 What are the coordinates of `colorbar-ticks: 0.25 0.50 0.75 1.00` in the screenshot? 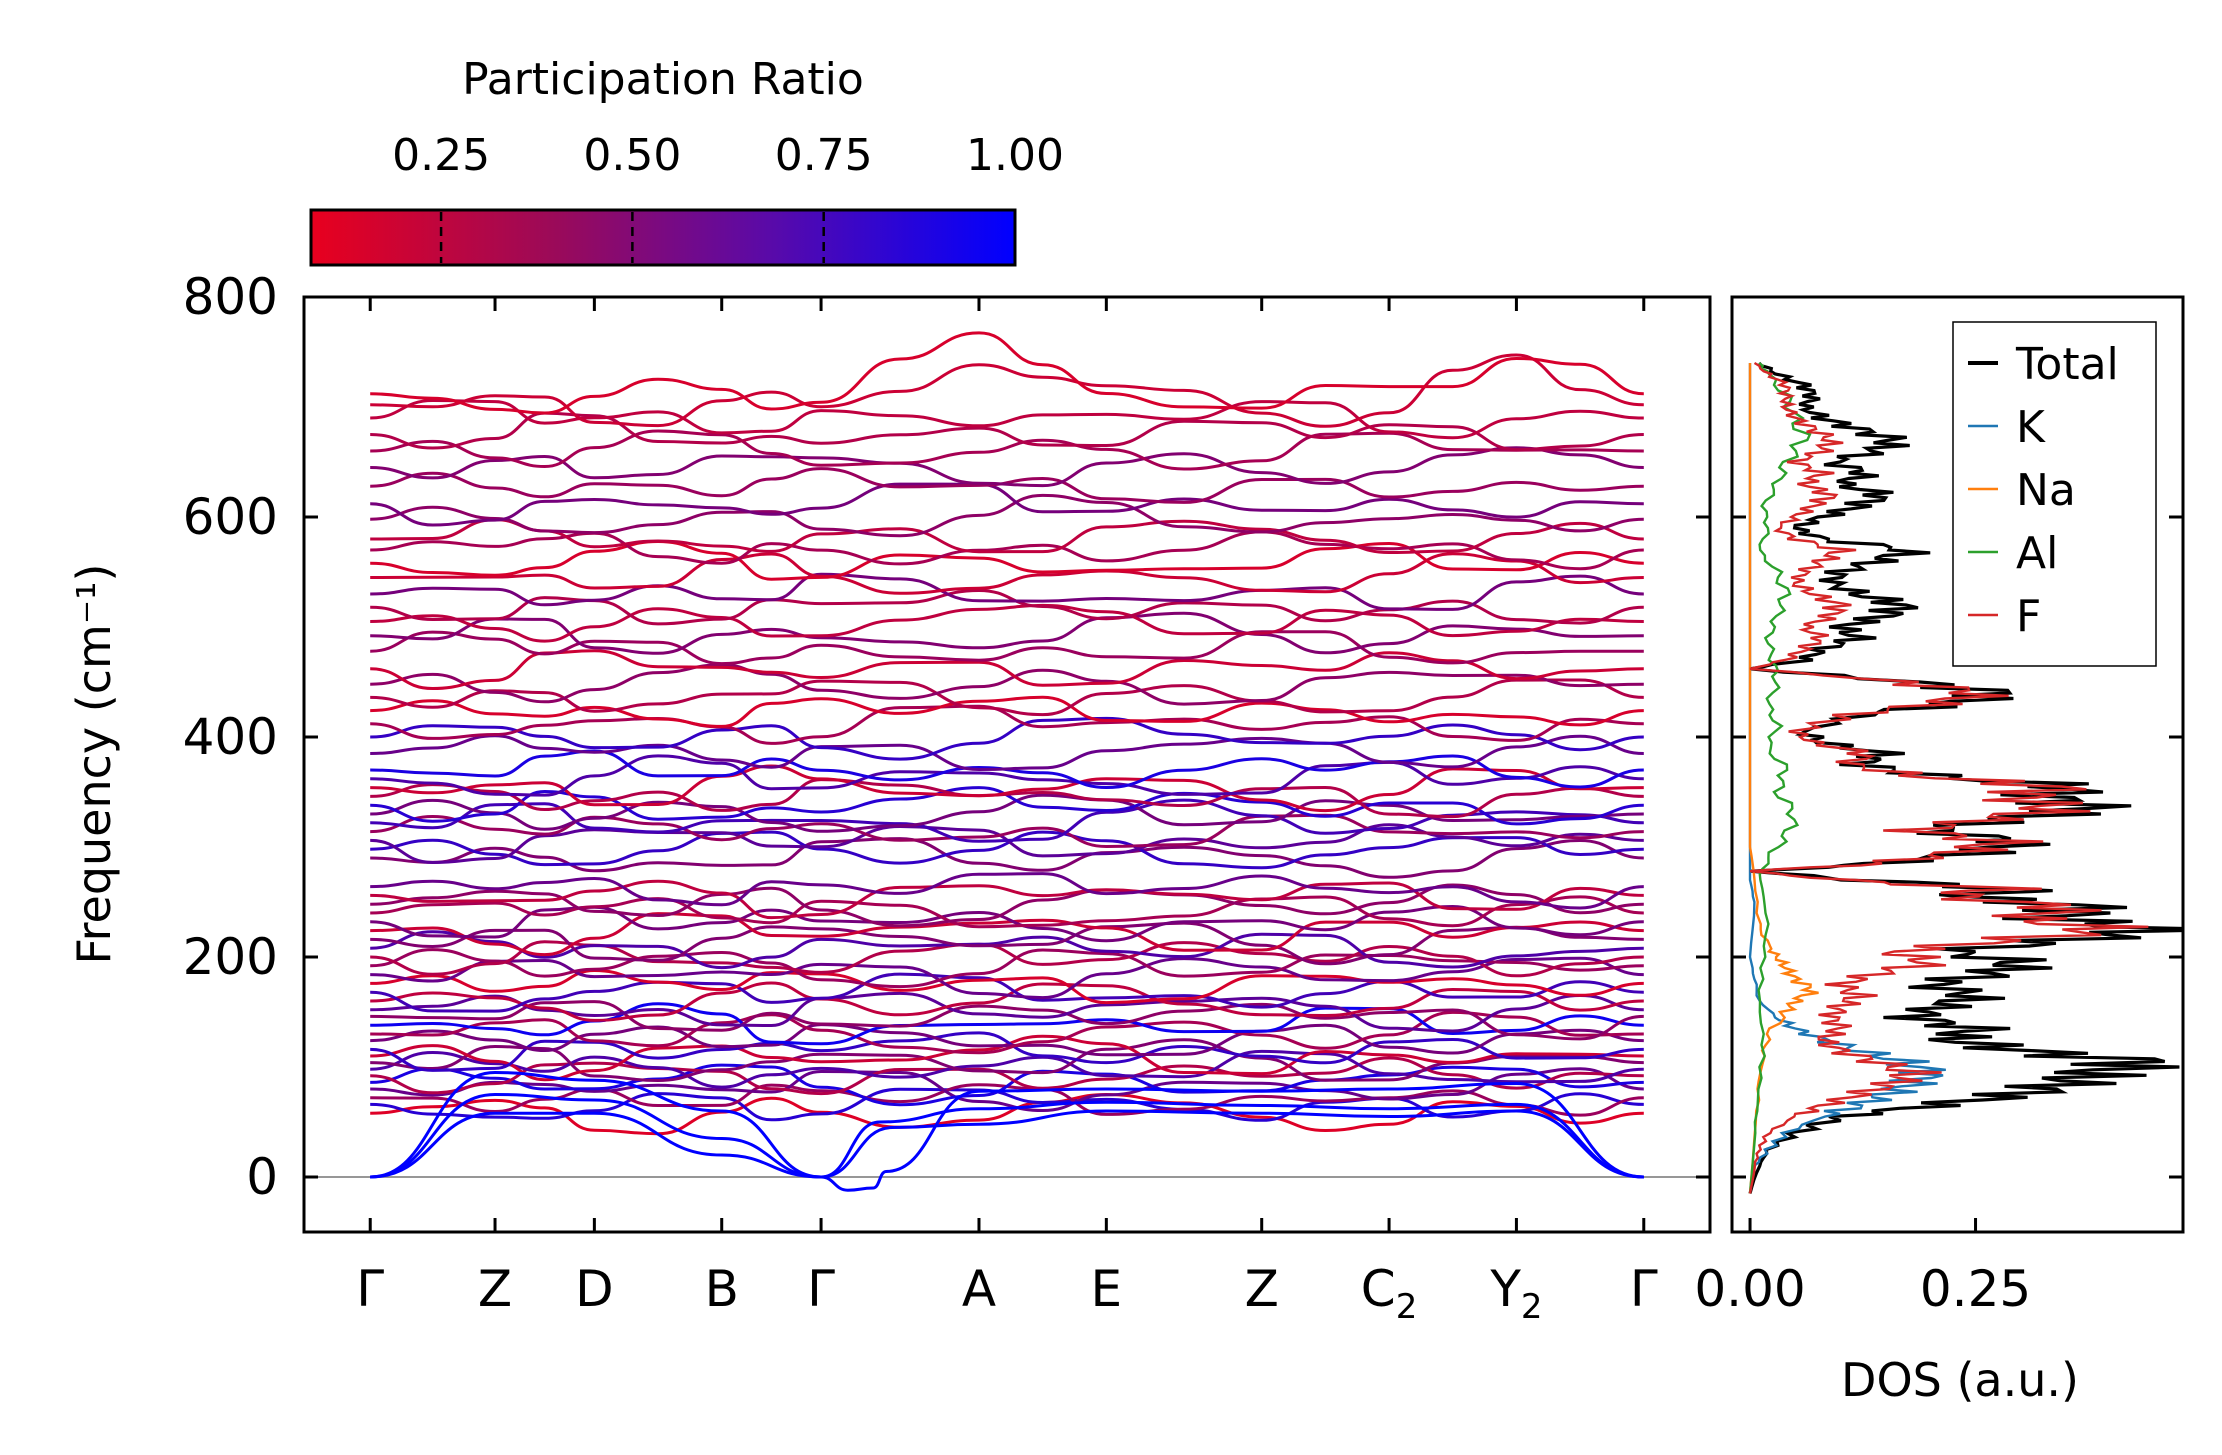 It's located at (728, 196).